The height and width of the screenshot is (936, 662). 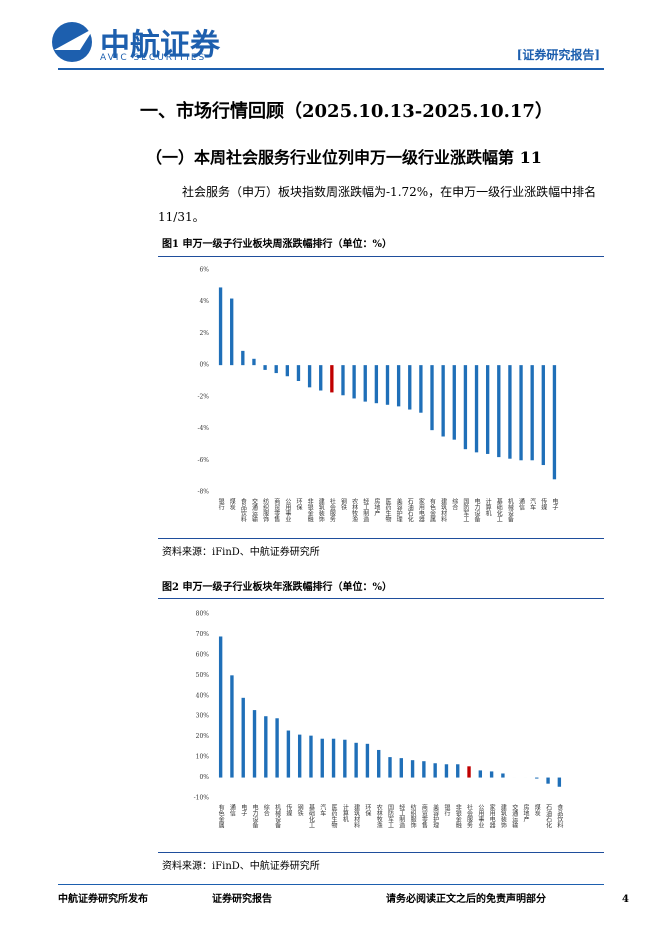 What do you see at coordinates (160, 45) in the screenshot?
I see `logo-text: 中航证券` at bounding box center [160, 45].